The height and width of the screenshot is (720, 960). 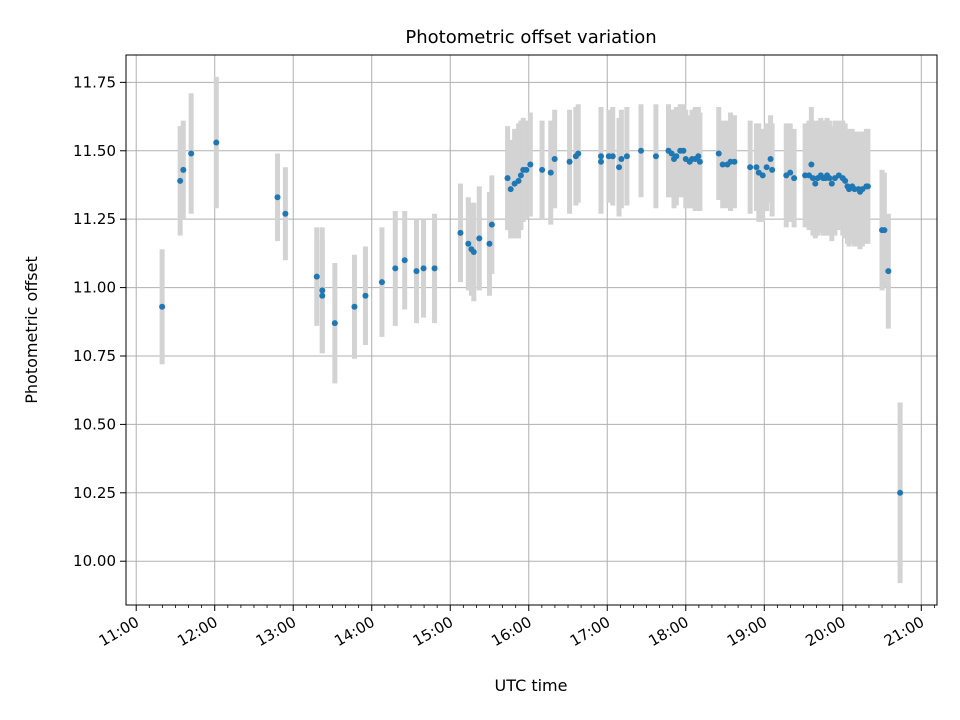 What do you see at coordinates (94, 424) in the screenshot?
I see `y-tick-label: 10.50` at bounding box center [94, 424].